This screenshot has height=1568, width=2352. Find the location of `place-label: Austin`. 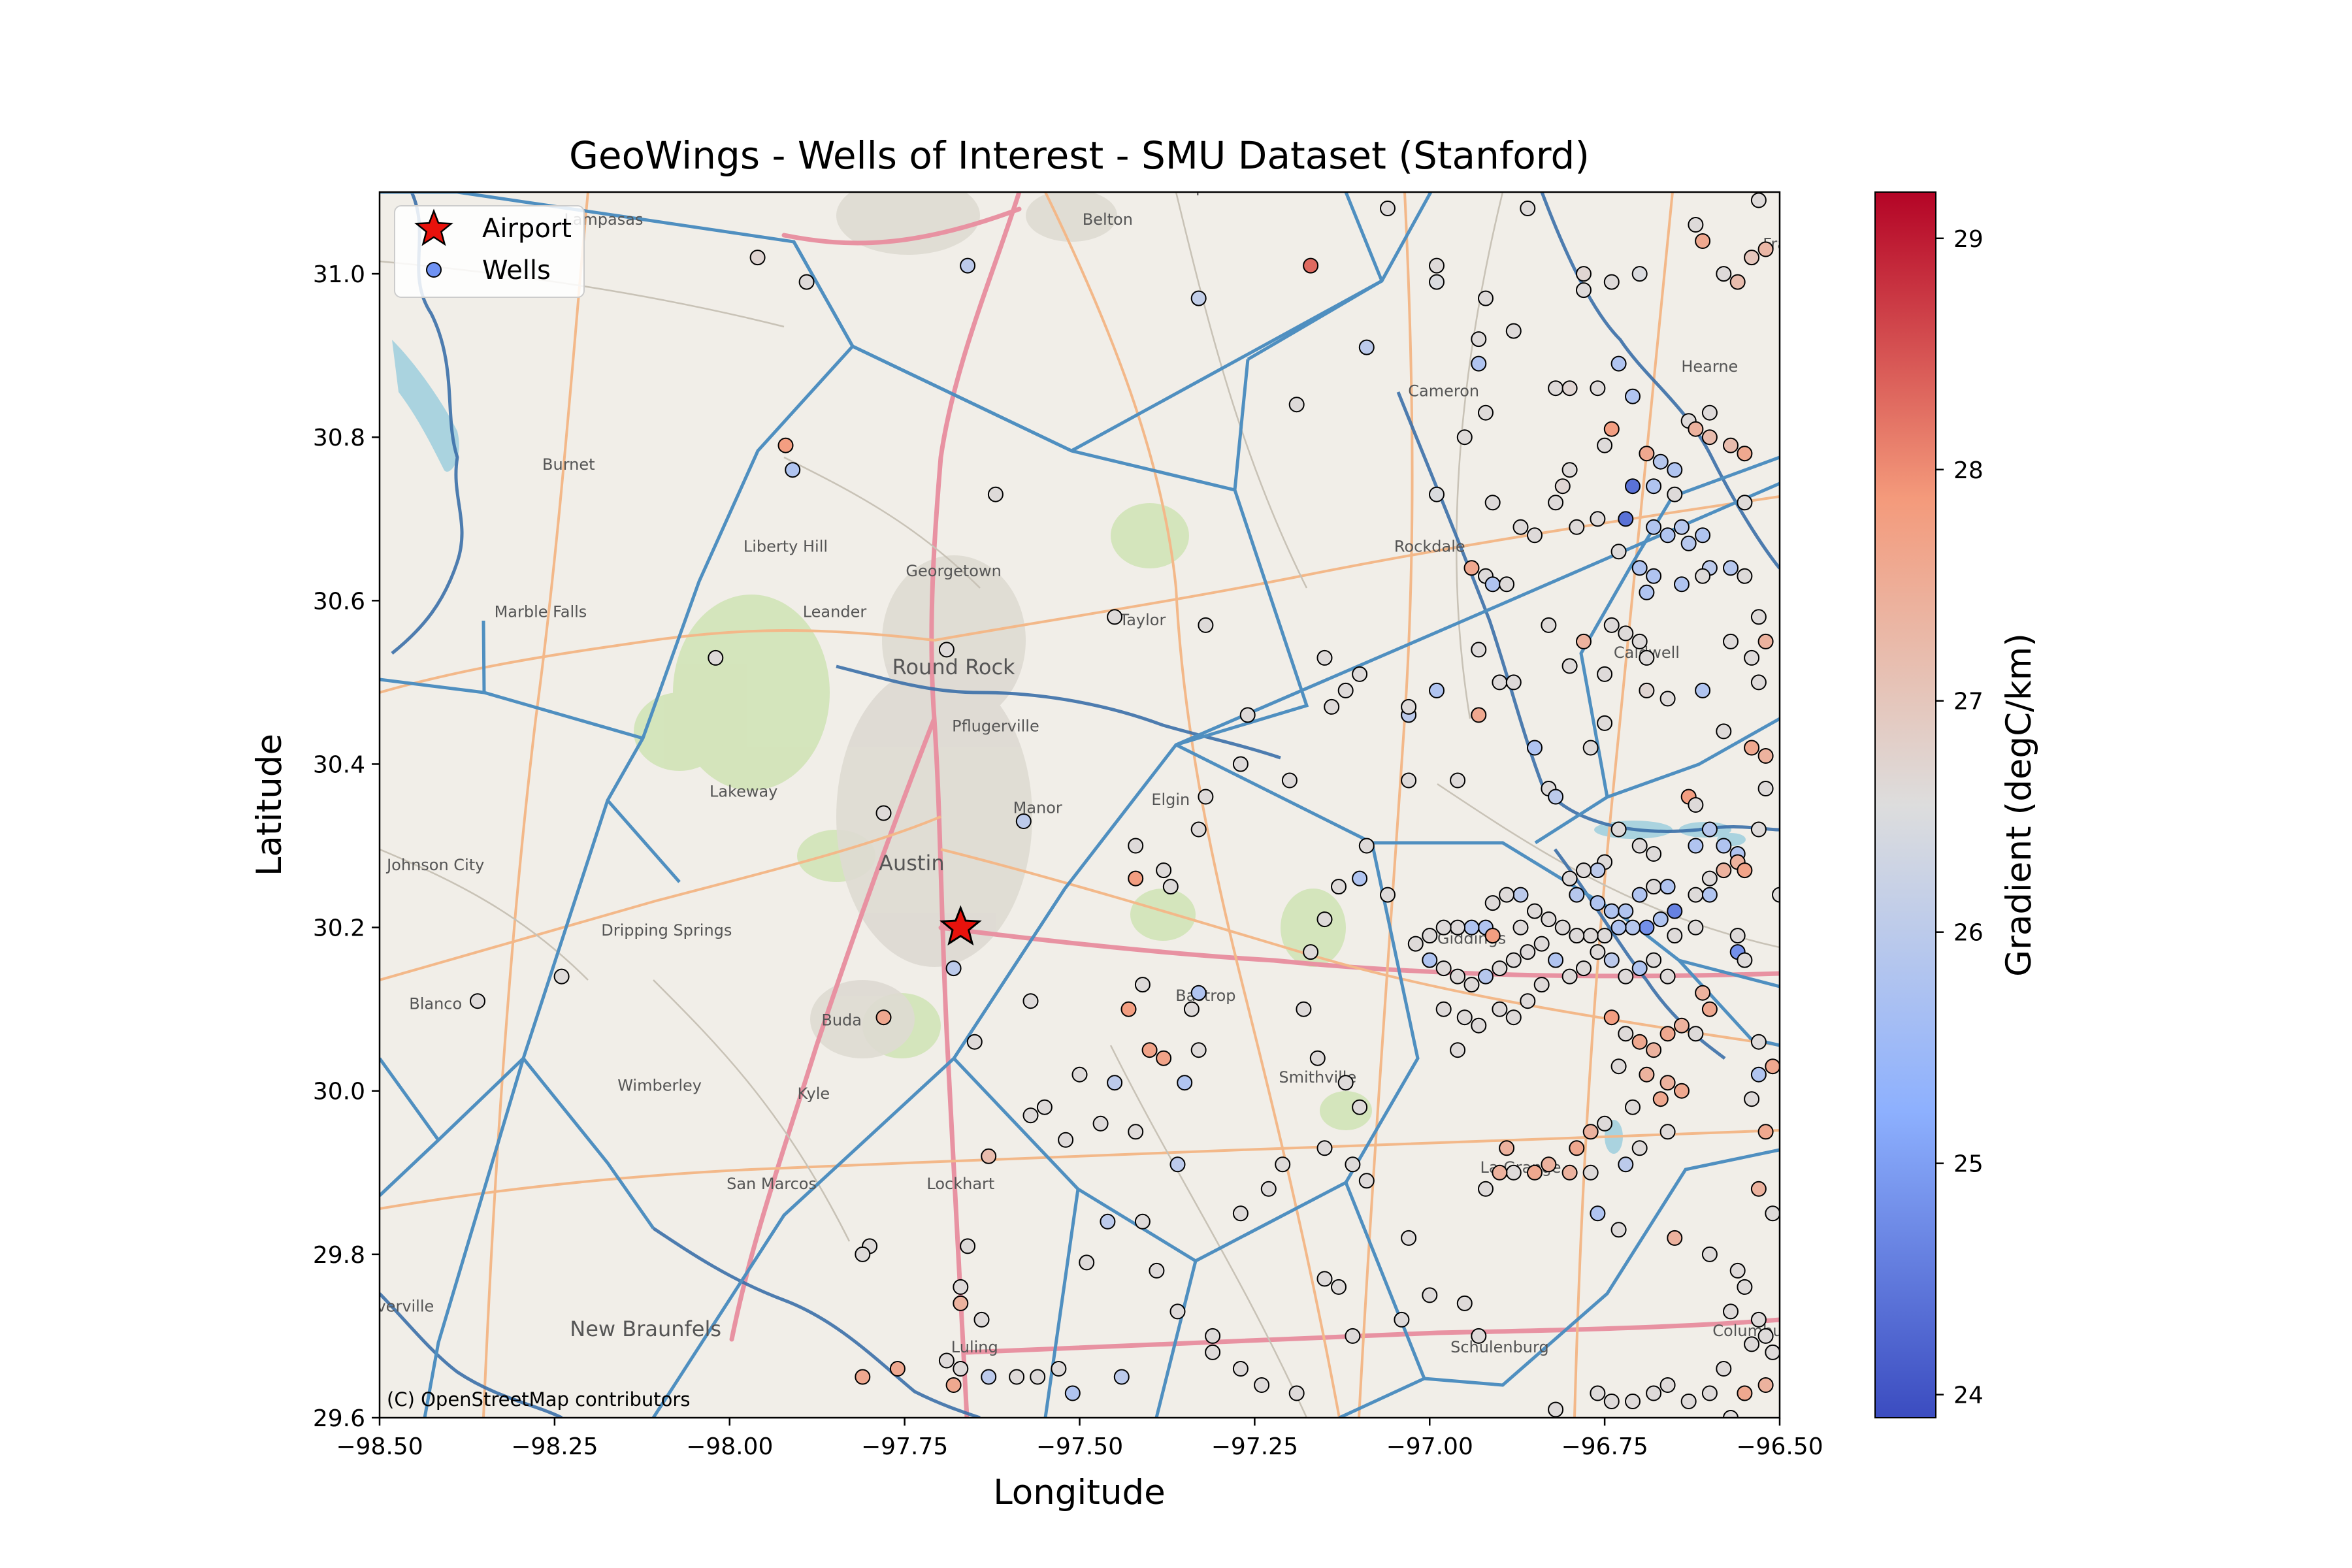

place-label: Austin is located at coordinates (912, 863).